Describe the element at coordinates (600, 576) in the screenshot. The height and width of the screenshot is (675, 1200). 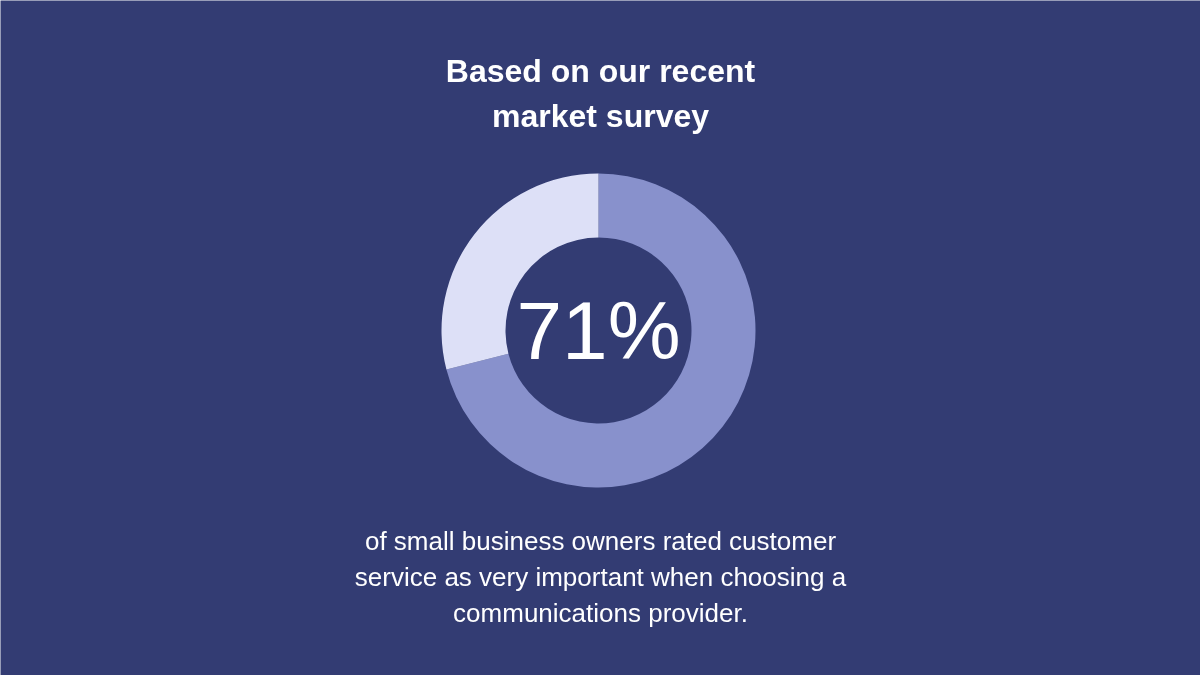
I see `text: of small business owners rated customer service as very important when choosing a communications provider.` at that location.